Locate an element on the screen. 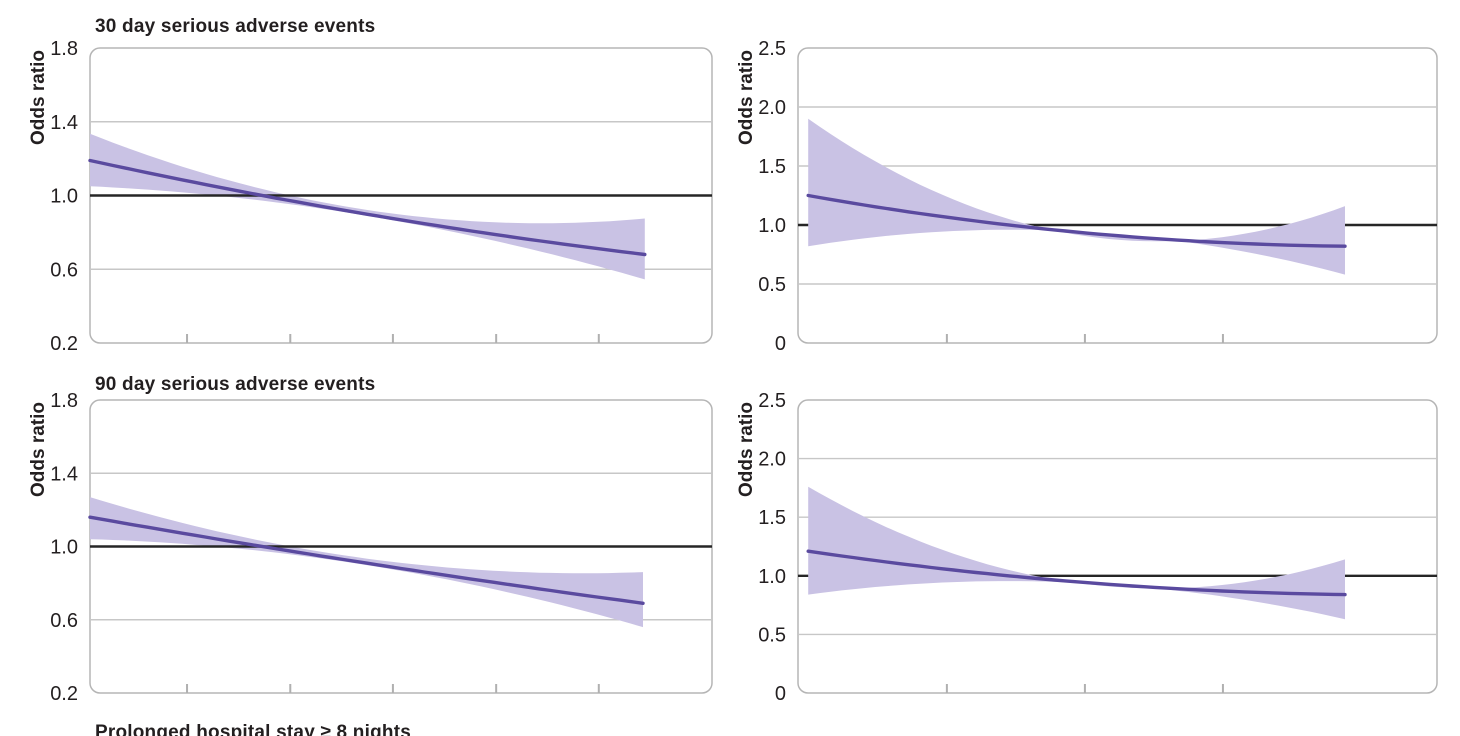 The image size is (1460, 736). cropped-next-panel-title: Prolonged hospital stay ≥ 8 nights is located at coordinates (253, 729).